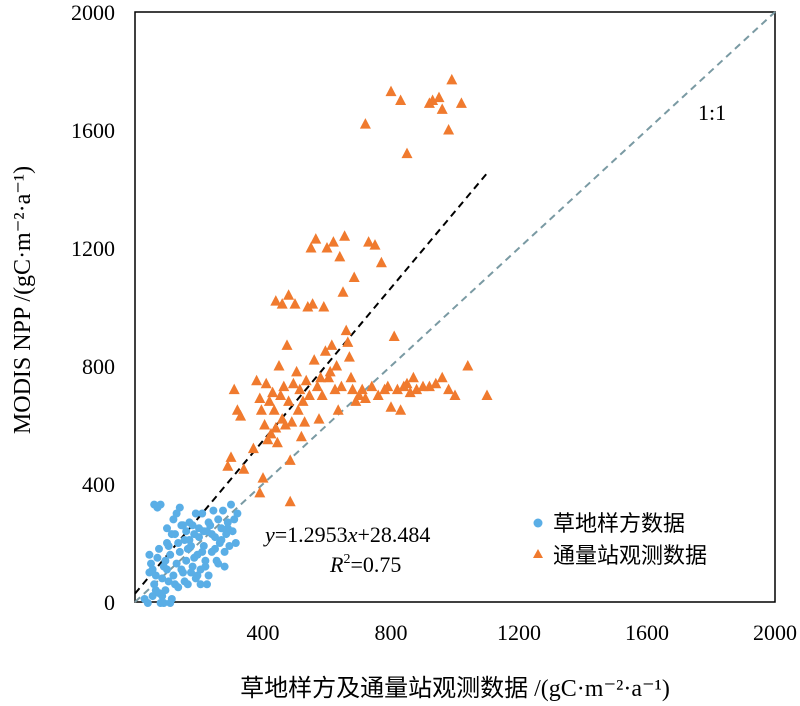 Image resolution: width=800 pixels, height=706 pixels. Describe the element at coordinates (98, 366) in the screenshot. I see `y-tick-label: 800` at that location.